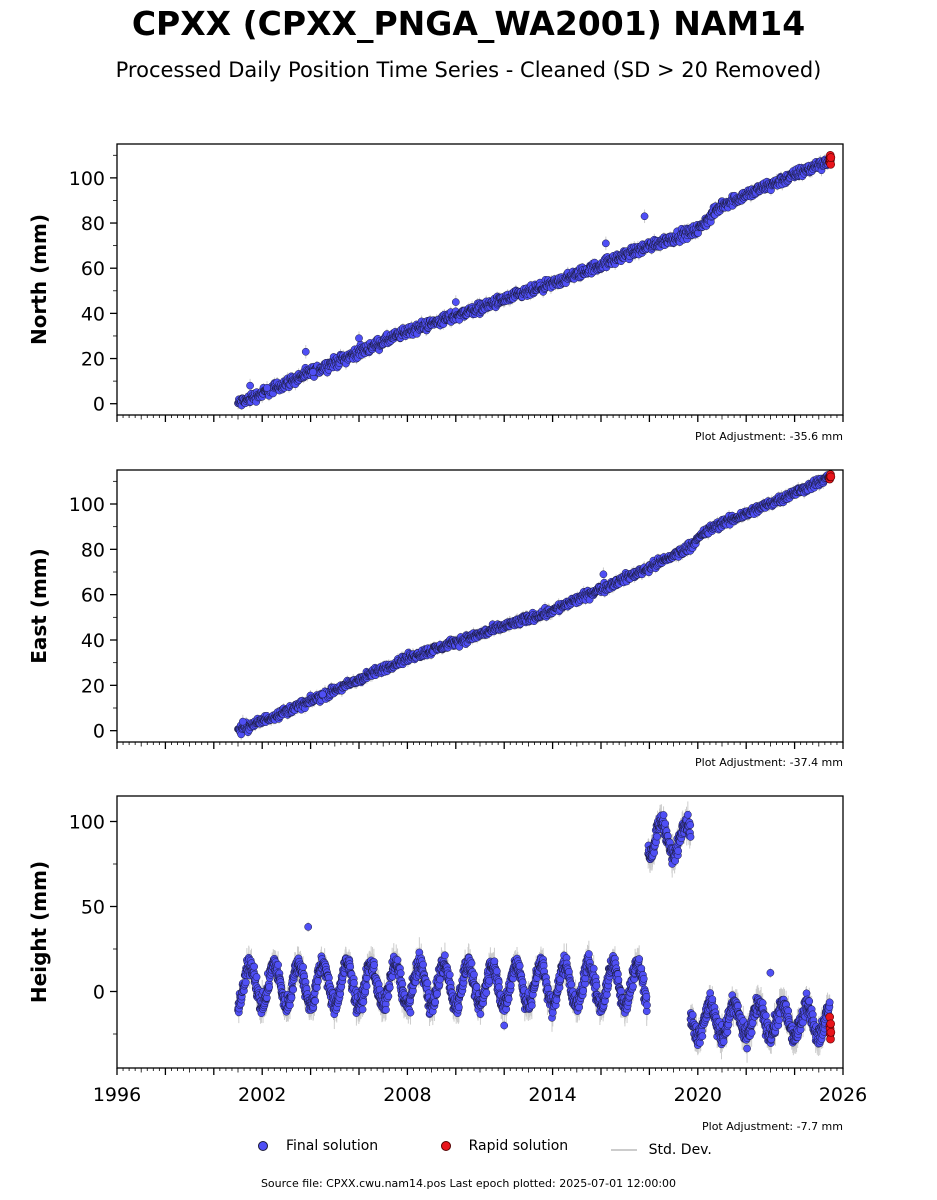 This screenshot has width=937, height=1200. What do you see at coordinates (87, 179) in the screenshot?
I see `y-tick-label: 100` at bounding box center [87, 179].